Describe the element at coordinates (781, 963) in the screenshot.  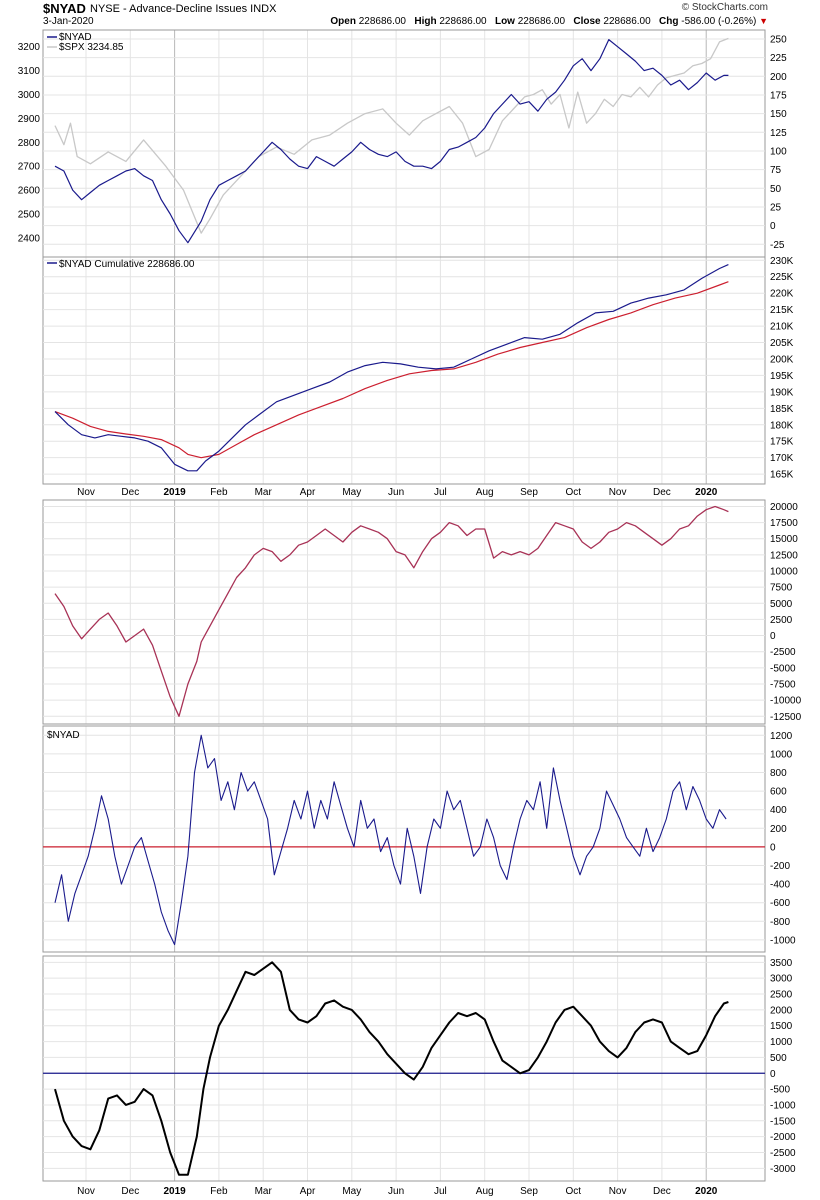
I see `right-axis-tick-label: 3500` at that location.